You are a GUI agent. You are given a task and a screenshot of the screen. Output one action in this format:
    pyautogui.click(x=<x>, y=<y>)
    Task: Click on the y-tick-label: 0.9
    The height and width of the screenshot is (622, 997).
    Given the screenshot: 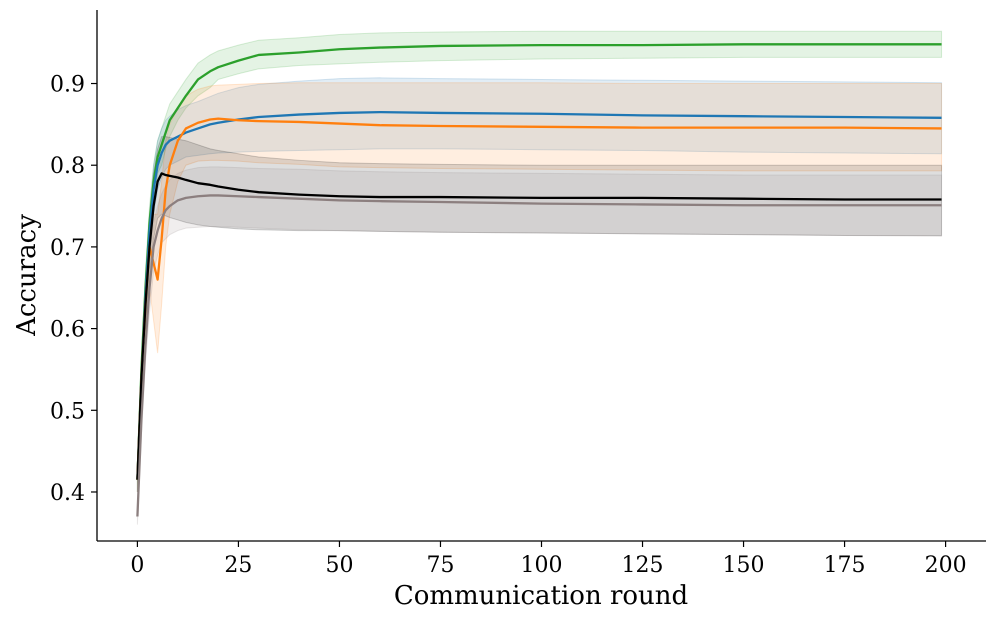 What is the action you would take?
    pyautogui.click(x=67, y=85)
    